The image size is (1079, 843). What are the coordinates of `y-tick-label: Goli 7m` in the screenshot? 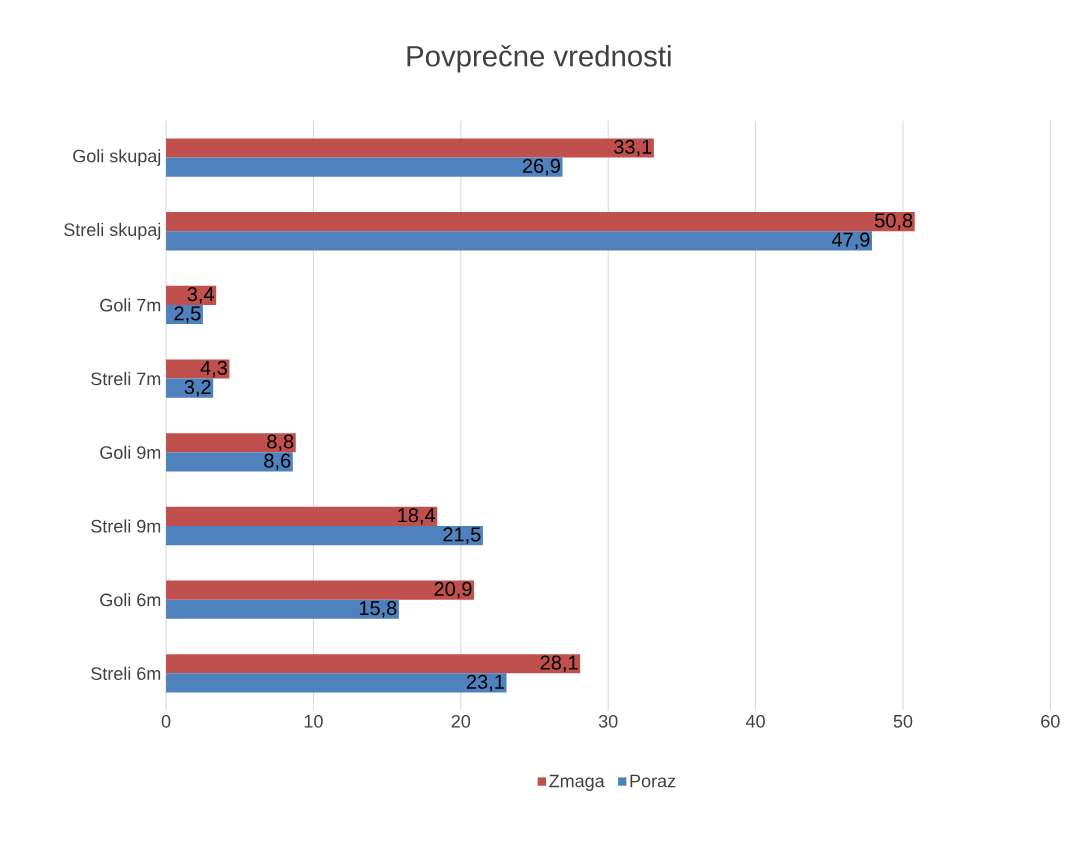 It's located at (130, 305).